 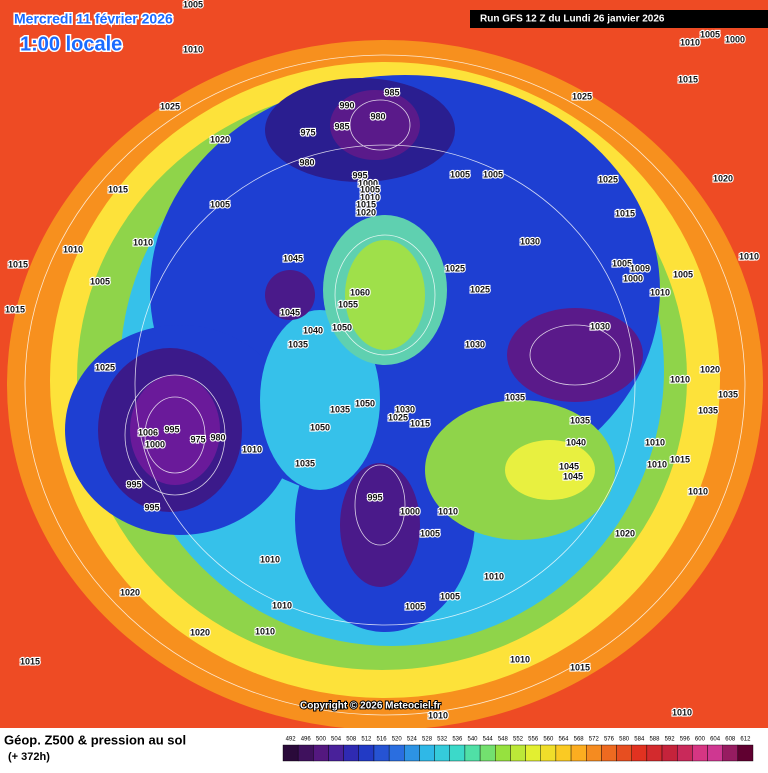 What do you see at coordinates (348, 304) in the screenshot?
I see `isobar-label: 1055` at bounding box center [348, 304].